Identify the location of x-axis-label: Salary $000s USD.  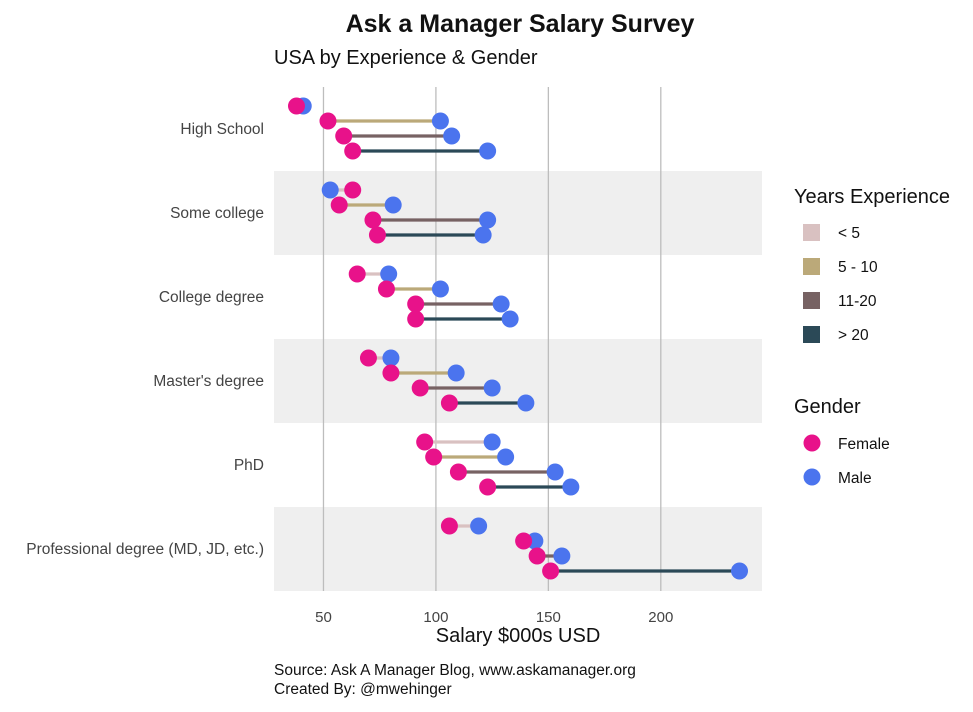
(518, 636).